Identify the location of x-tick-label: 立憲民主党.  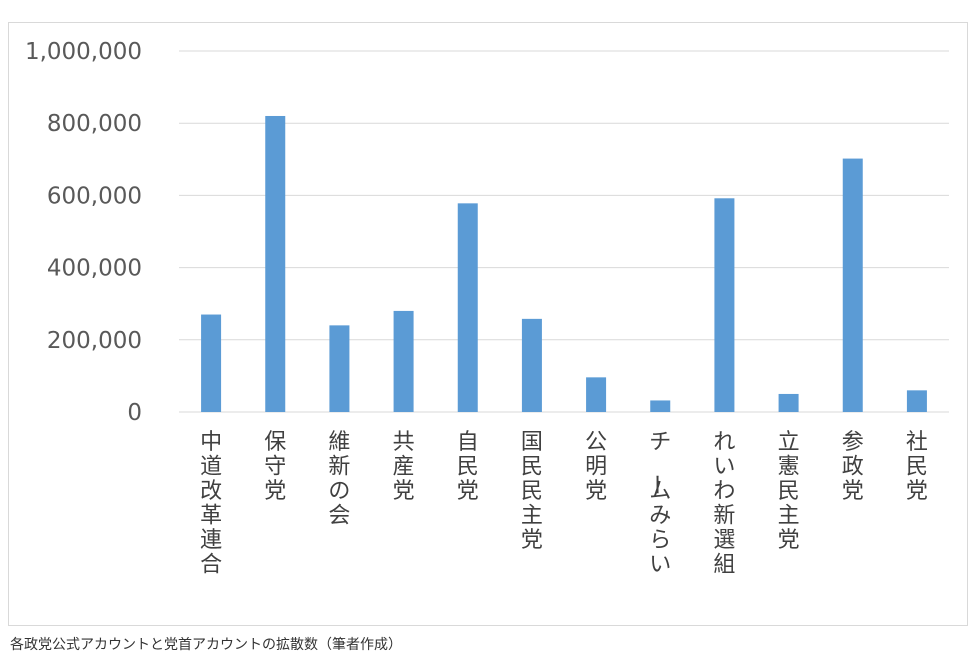
(789, 491).